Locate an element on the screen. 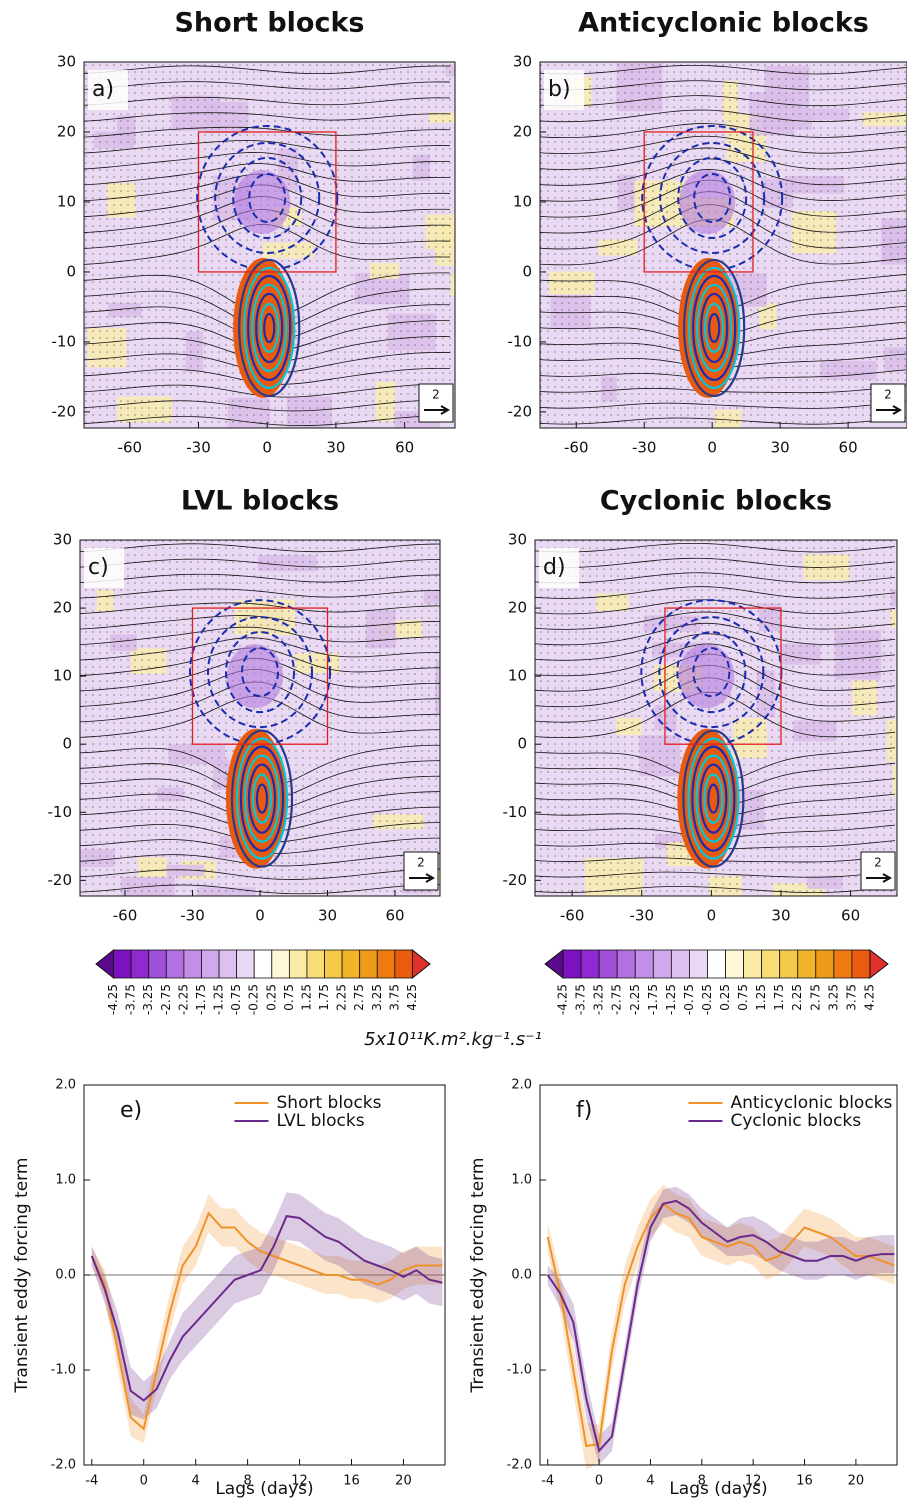 The image size is (907, 1507). blob is located at coordinates (255, 676).